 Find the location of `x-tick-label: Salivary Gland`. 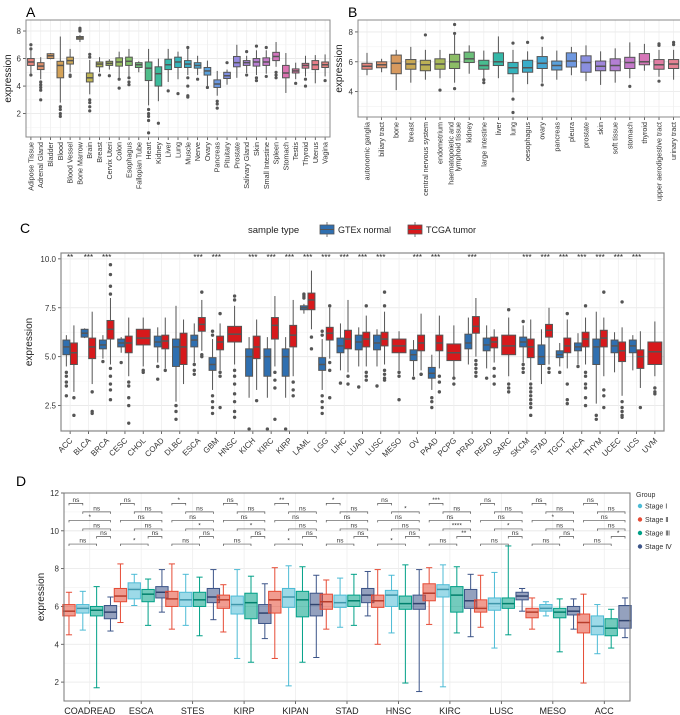

x-tick-label: Salivary Gland is located at coordinates (246, 165).